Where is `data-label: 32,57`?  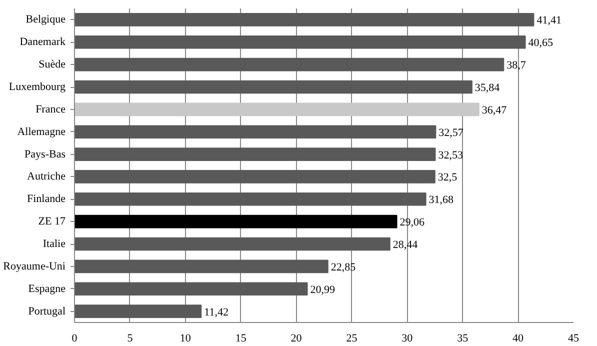 data-label: 32,57 is located at coordinates (451, 132).